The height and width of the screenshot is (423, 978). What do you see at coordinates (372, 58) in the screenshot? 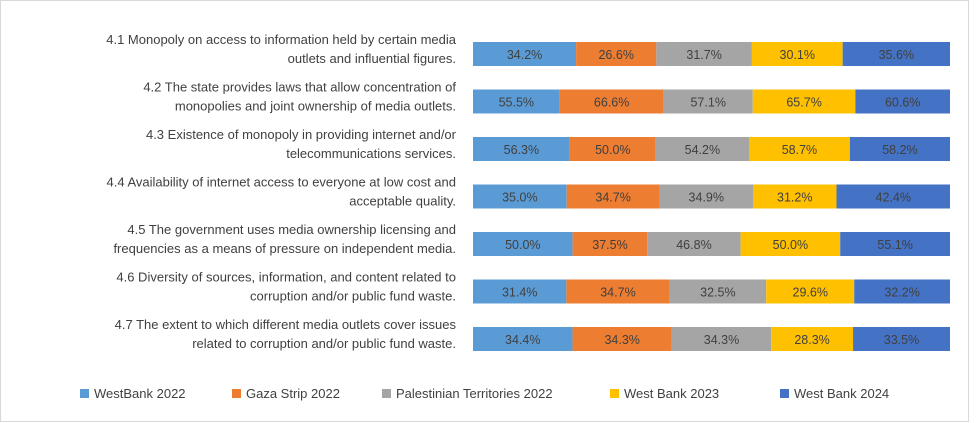
I see `category-label-line: outlets and influential figures.` at bounding box center [372, 58].